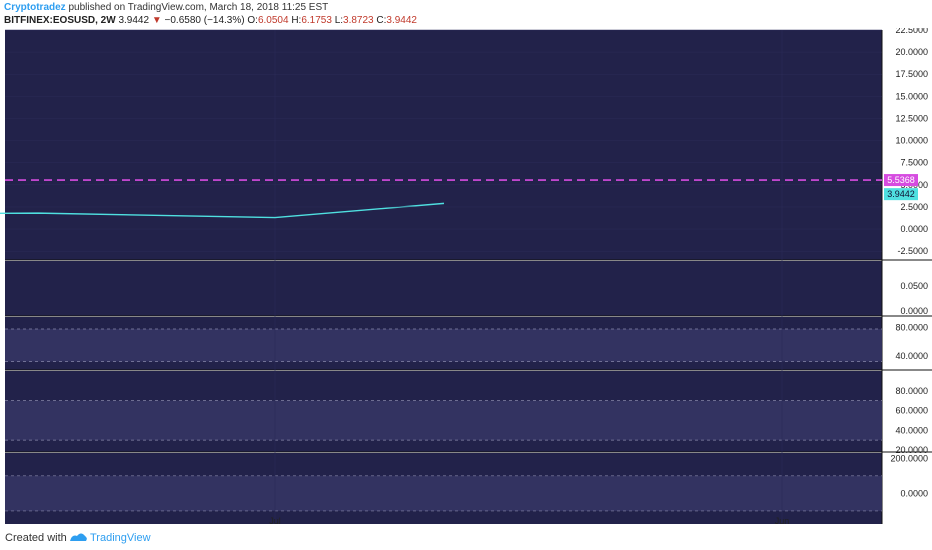 The image size is (932, 550). Describe the element at coordinates (914, 286) in the screenshot. I see `pane-1-axis-tick: 0.0500` at that location.